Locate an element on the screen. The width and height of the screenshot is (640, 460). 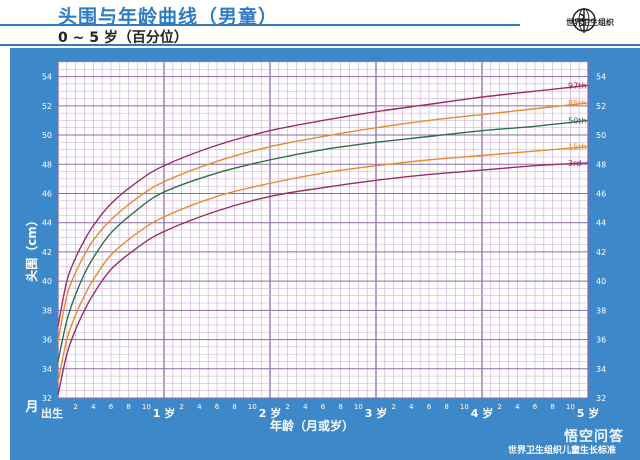
title-rule is located at coordinates (260, 25).